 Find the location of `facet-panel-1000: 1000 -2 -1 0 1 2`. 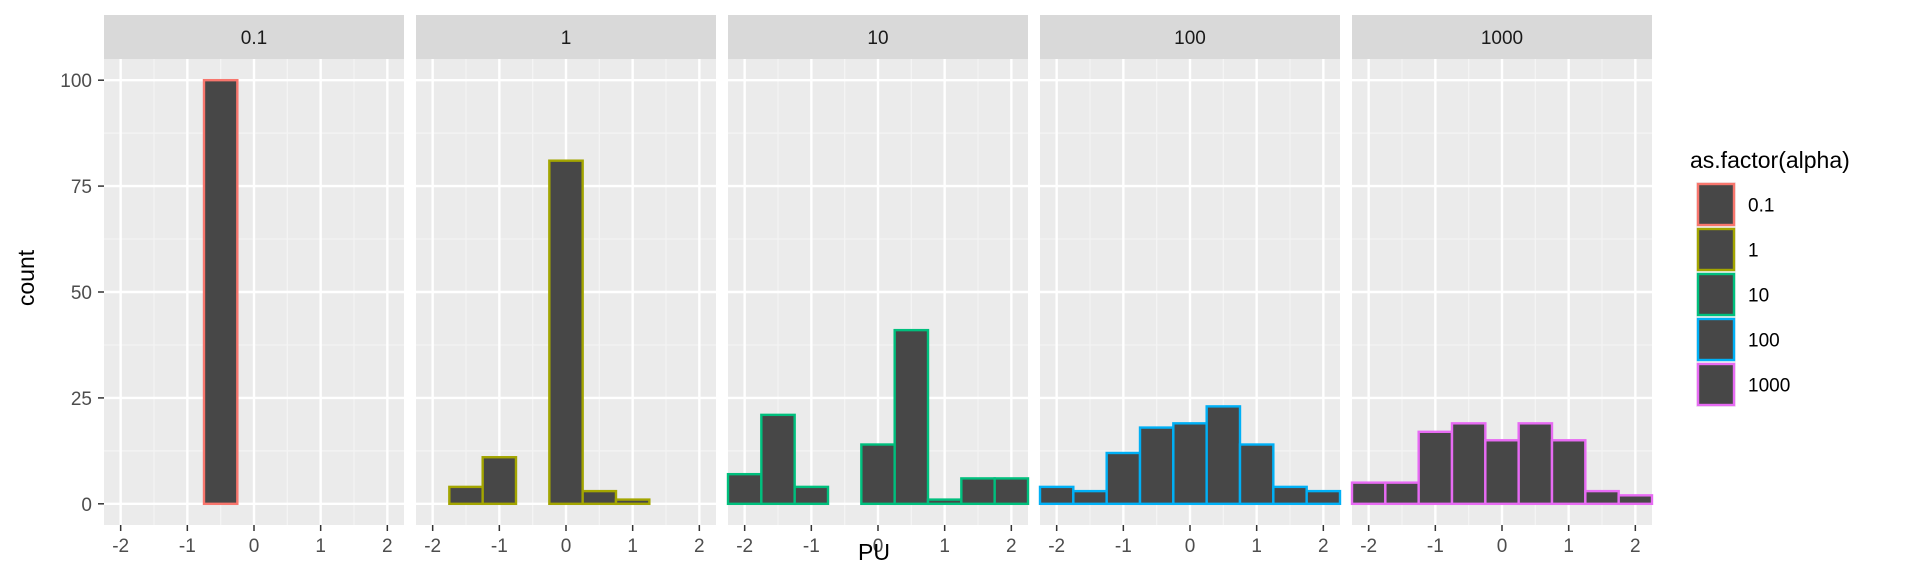

facet-panel-1000: 1000 -2 -1 0 1 2 is located at coordinates (1502, 286).